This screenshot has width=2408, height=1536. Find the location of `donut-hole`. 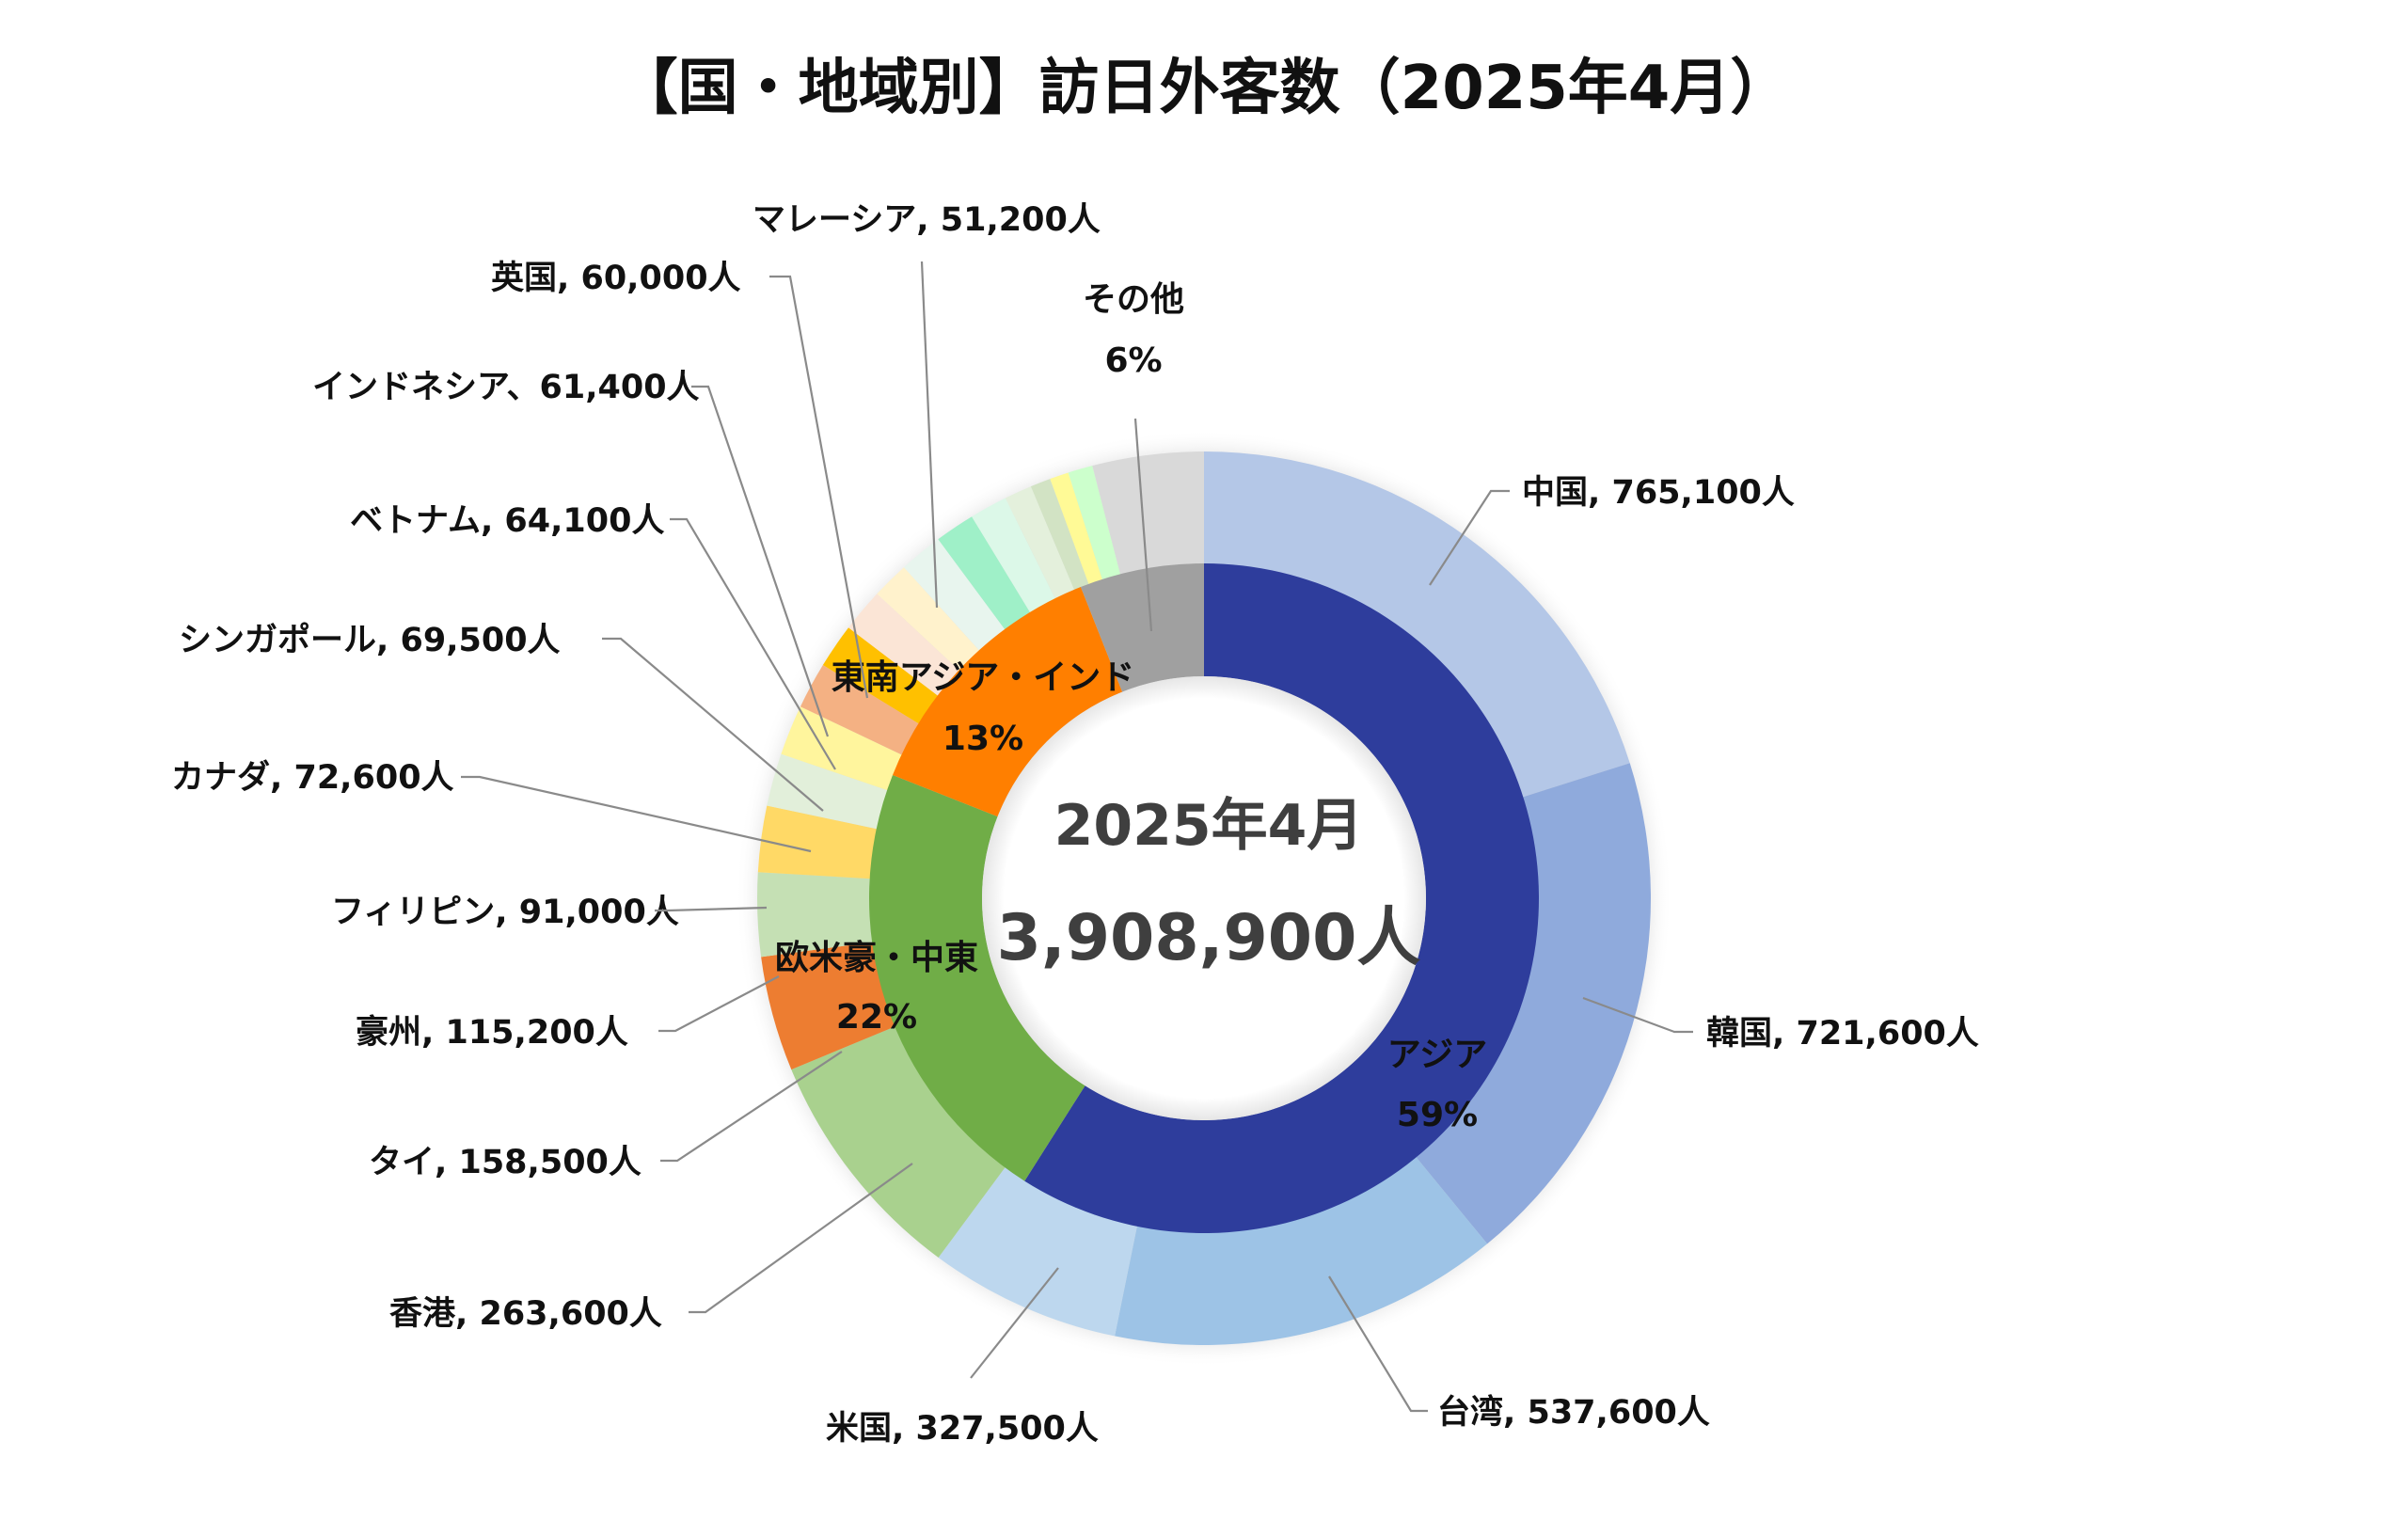

donut-hole is located at coordinates (1204, 898).